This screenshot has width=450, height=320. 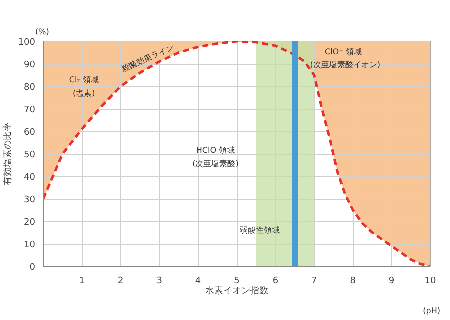 What do you see at coordinates (30, 88) in the screenshot?
I see `y-tick-label: 80` at bounding box center [30, 88].